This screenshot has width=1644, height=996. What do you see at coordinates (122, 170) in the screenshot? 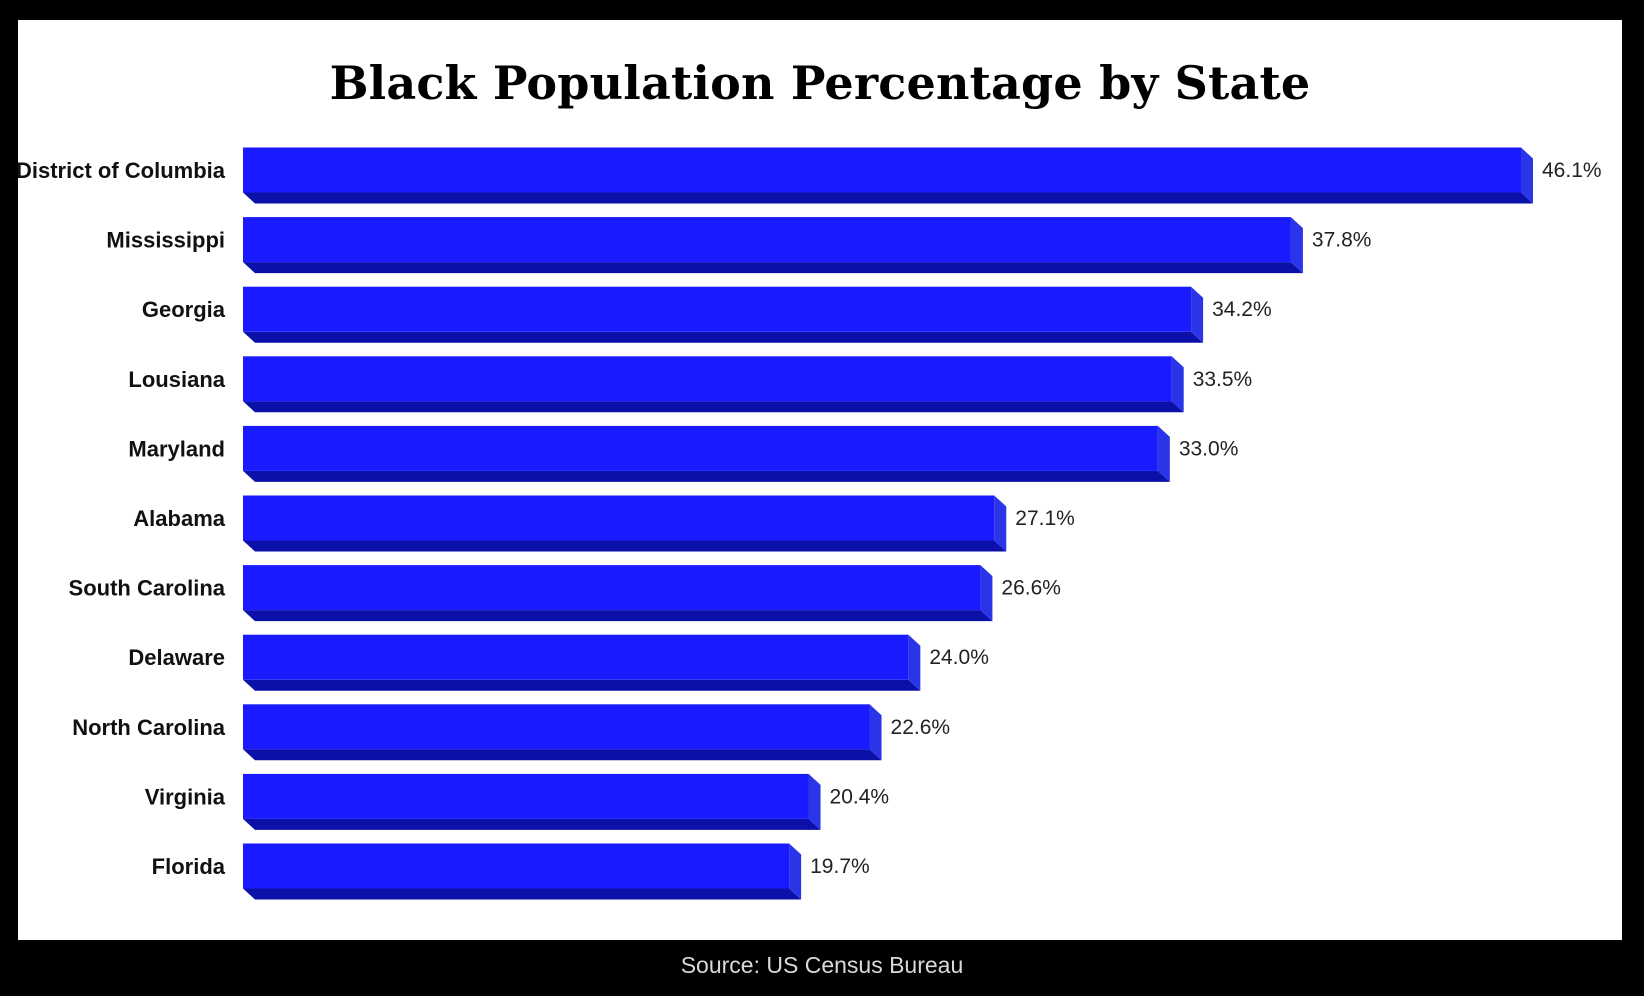
I see `category-label: District of Columbia` at bounding box center [122, 170].